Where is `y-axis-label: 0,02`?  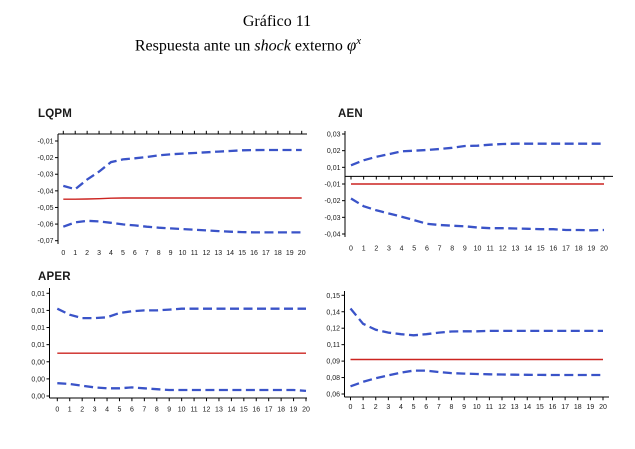
y-axis-label: 0,02 is located at coordinates (334, 151).